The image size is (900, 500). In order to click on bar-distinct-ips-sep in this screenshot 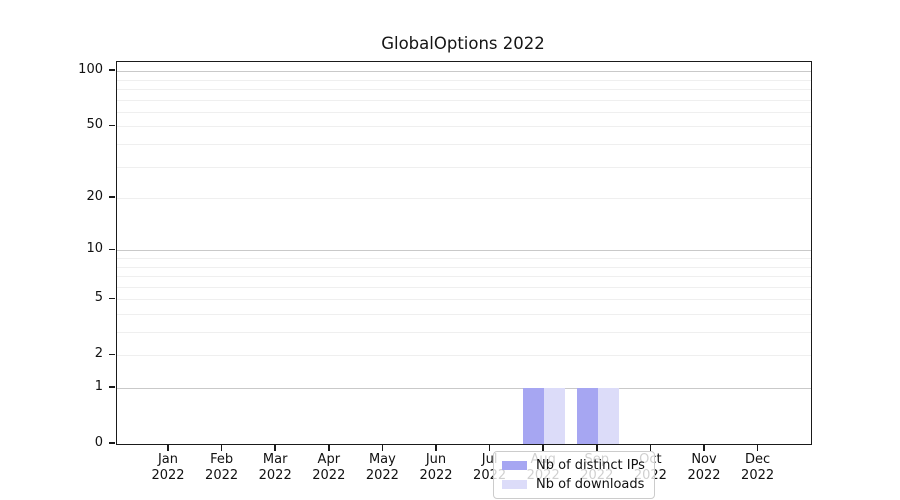, I will do `click(587, 416)`.